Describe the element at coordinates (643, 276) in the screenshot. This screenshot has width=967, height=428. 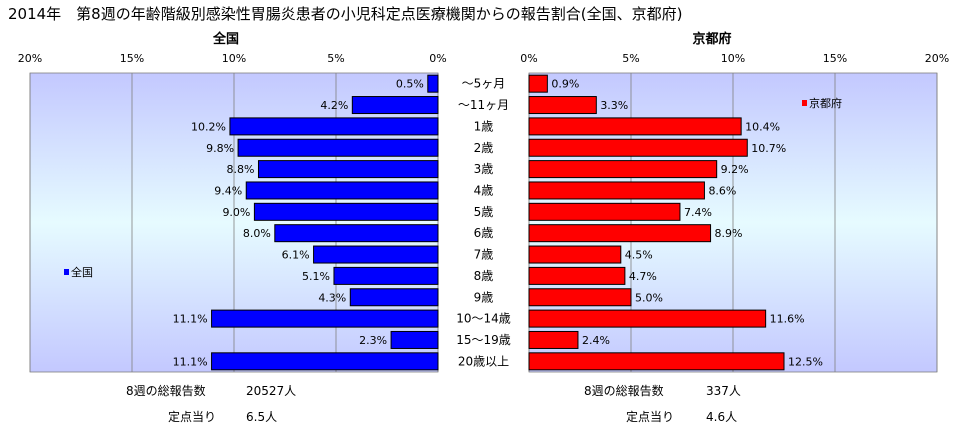
I see `value-label-kyoto: 4.7%` at that location.